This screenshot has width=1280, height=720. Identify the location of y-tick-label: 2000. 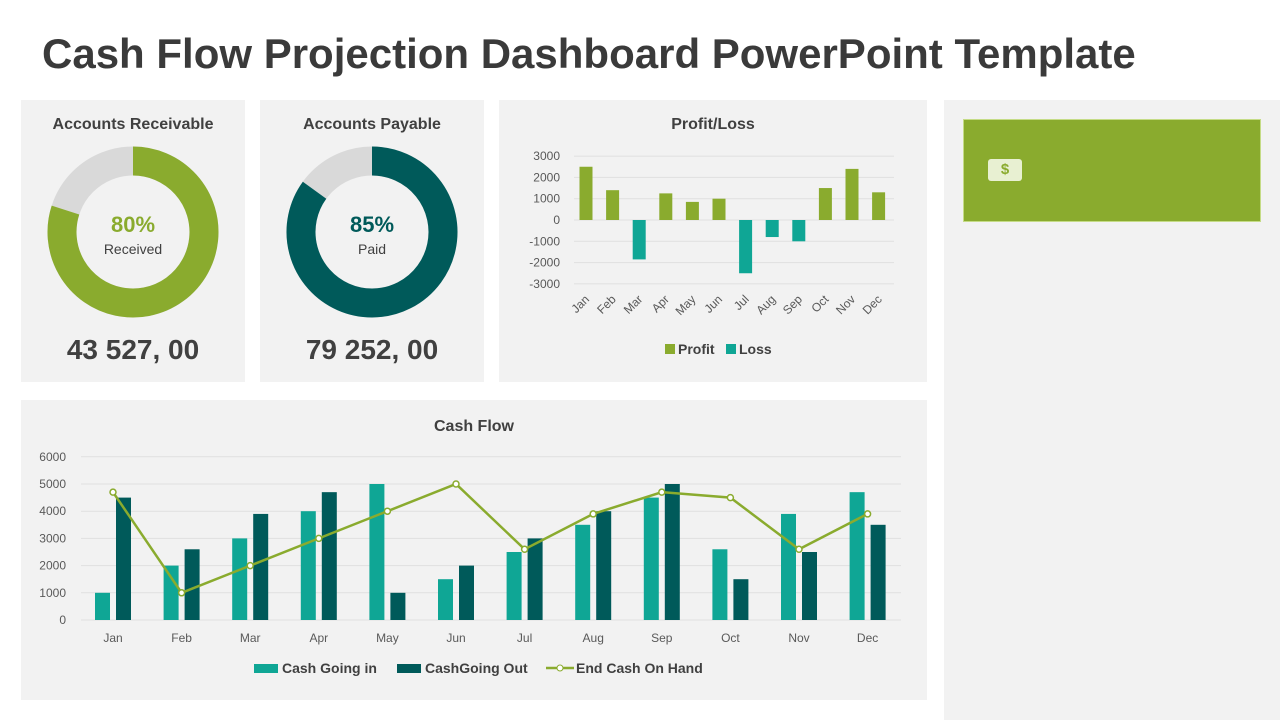
(52, 566).